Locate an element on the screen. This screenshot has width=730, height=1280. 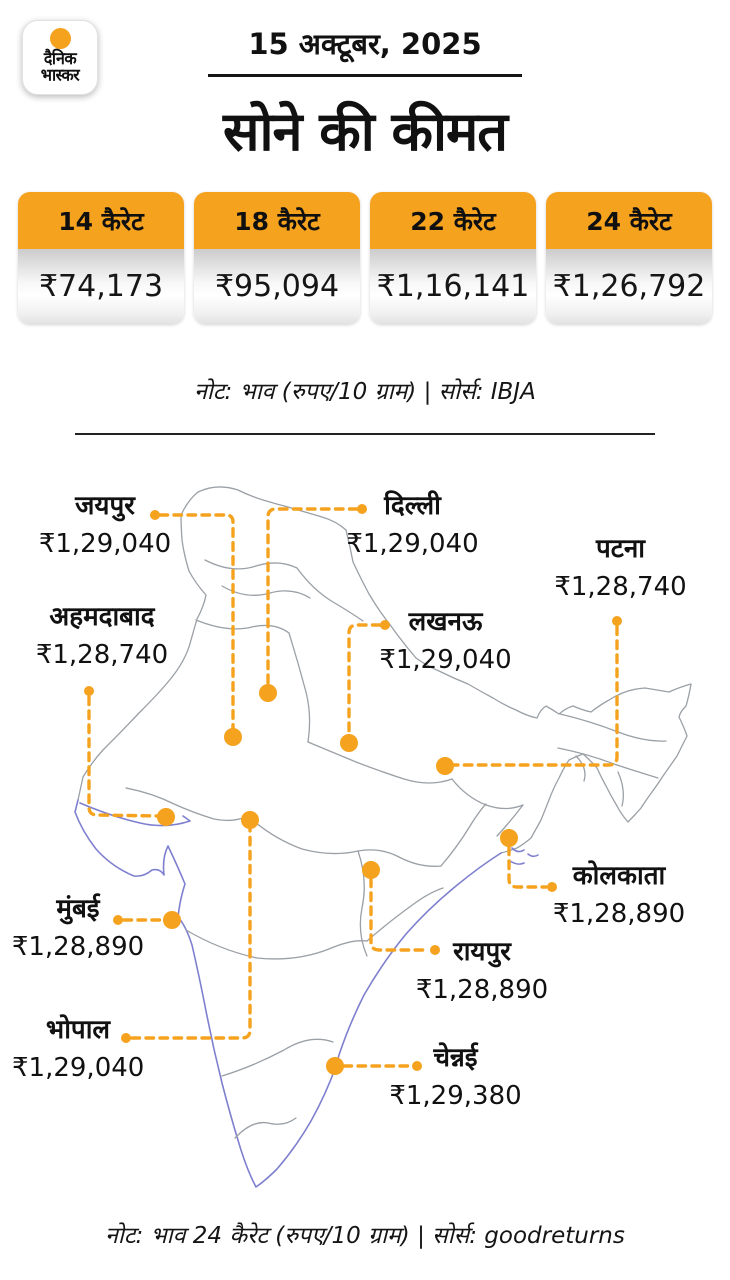
leader-ahmedabad is located at coordinates (123, 756).